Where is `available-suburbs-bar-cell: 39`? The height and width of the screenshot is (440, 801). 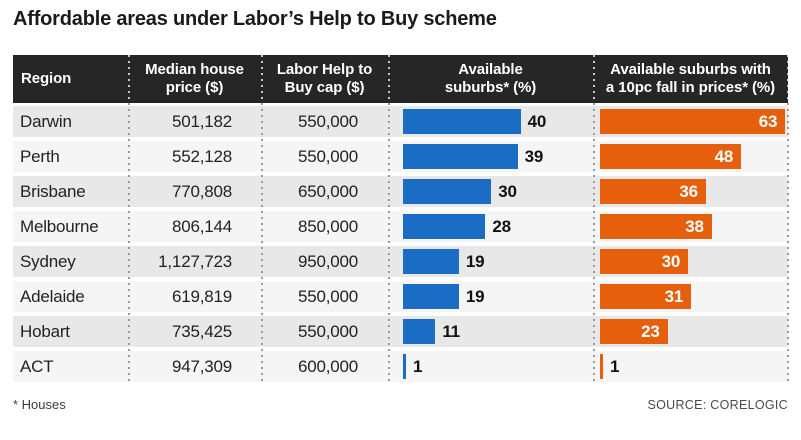 available-suburbs-bar-cell: 39 is located at coordinates (490, 156).